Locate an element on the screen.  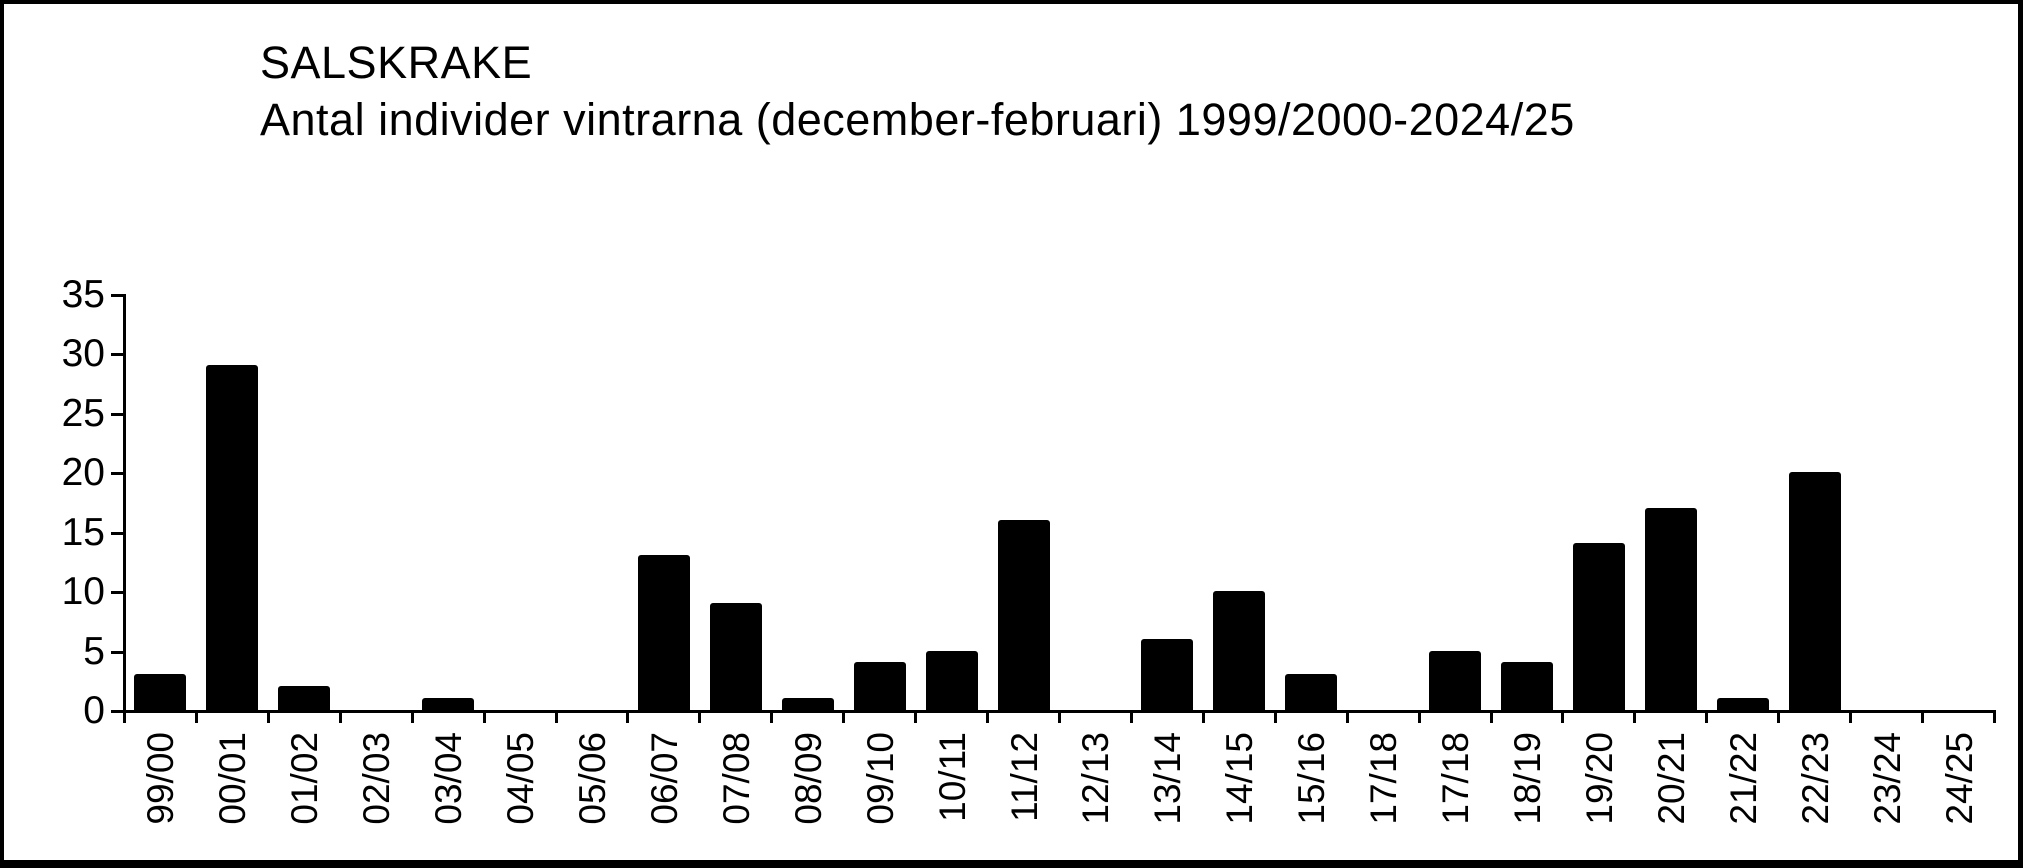
y-tick-label: 35 is located at coordinates (83, 294).